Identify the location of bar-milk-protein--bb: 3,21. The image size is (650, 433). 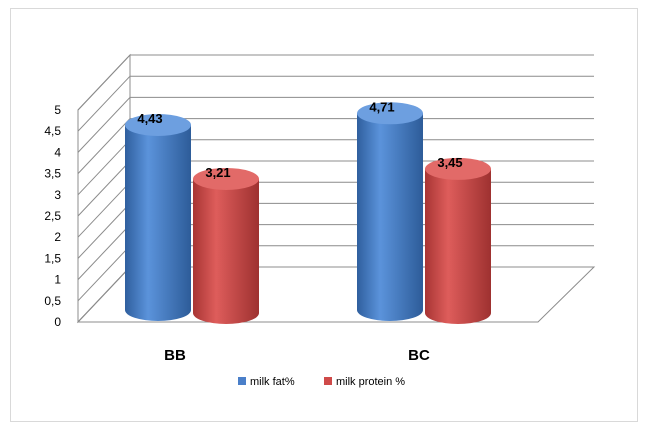
(226, 244).